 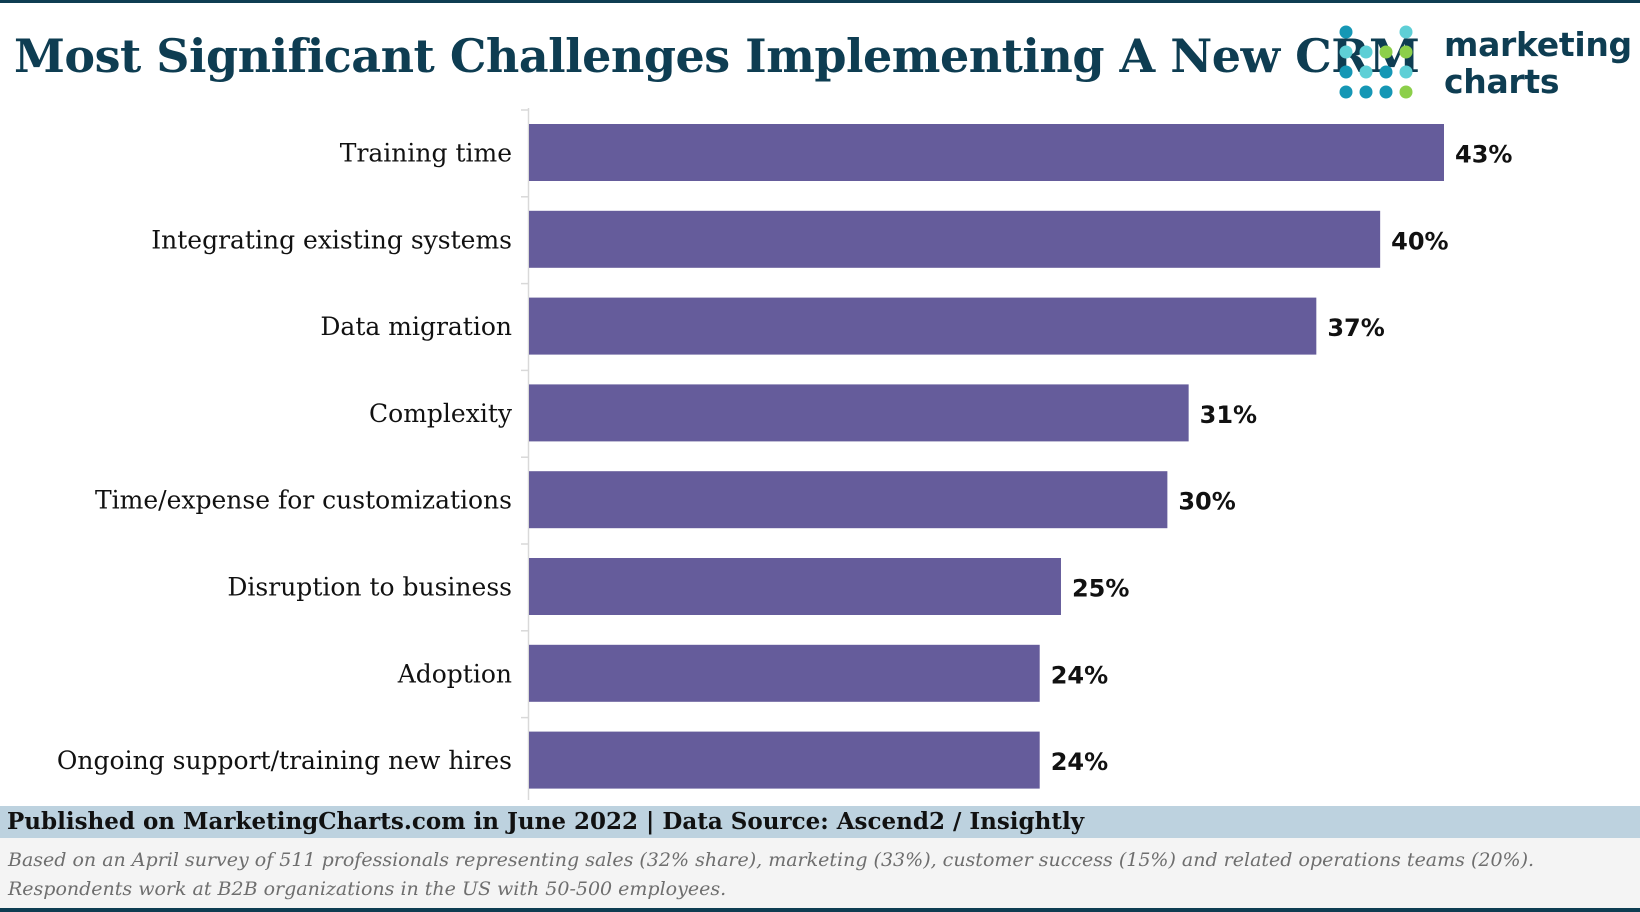 I want to click on category-label-ongoing-support-training-new-hires: Ongoing support/training new hires, so click(x=284, y=760).